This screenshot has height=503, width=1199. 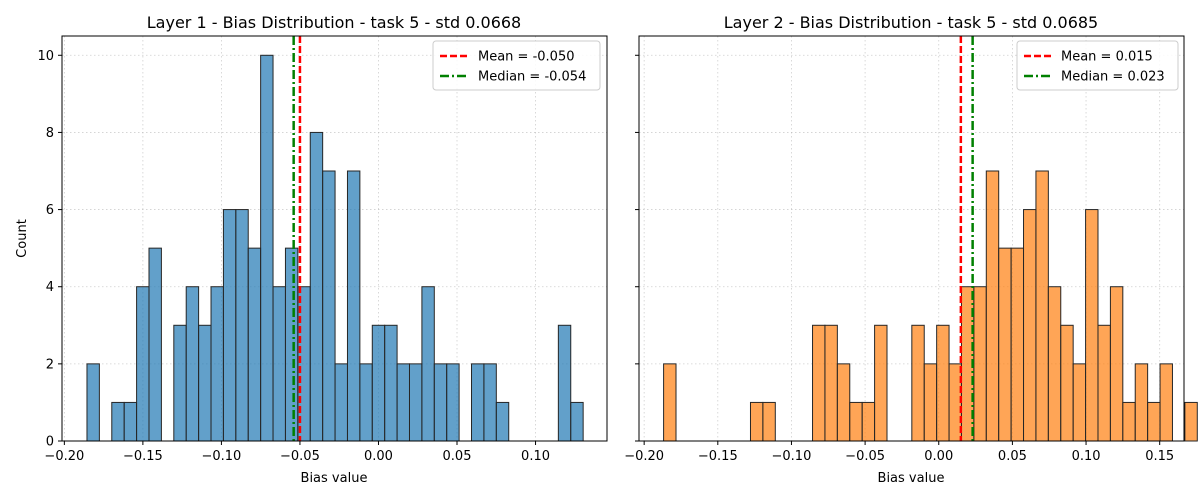 I want to click on chart-2-xtick-label: −0.15, so click(x=718, y=456).